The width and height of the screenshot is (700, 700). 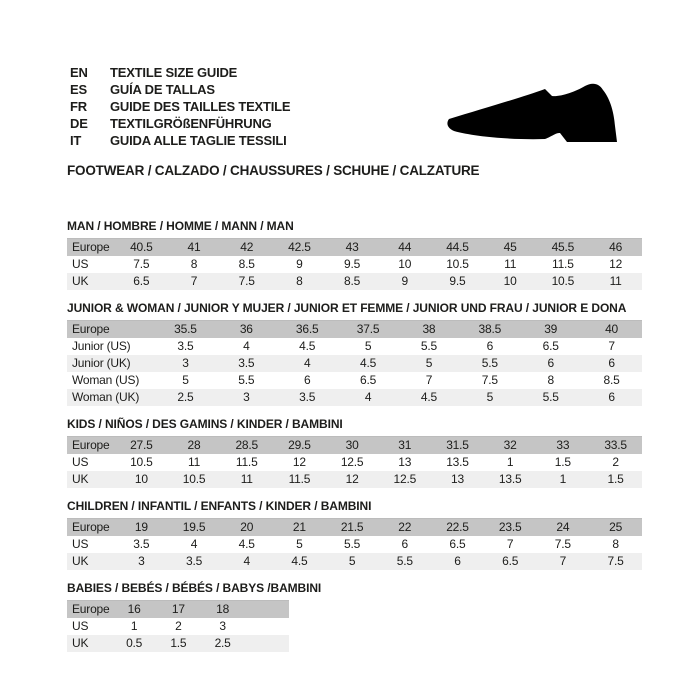 What do you see at coordinates (106, 380) in the screenshot?
I see `row-label: Woman (US)` at bounding box center [106, 380].